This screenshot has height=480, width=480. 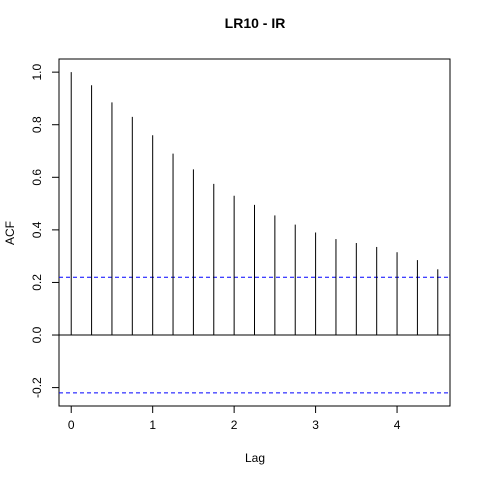 What do you see at coordinates (397, 425) in the screenshot?
I see `x-tick-label: 4` at bounding box center [397, 425].